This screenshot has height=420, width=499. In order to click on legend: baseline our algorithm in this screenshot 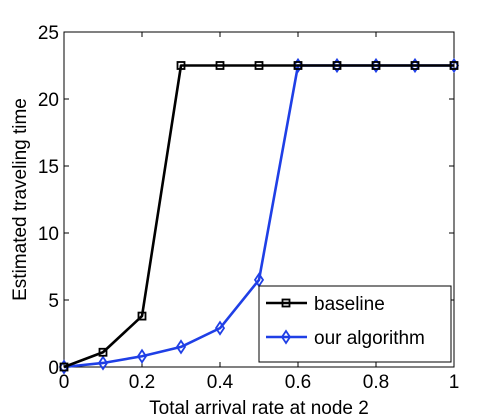, I will do `click(355, 324)`.